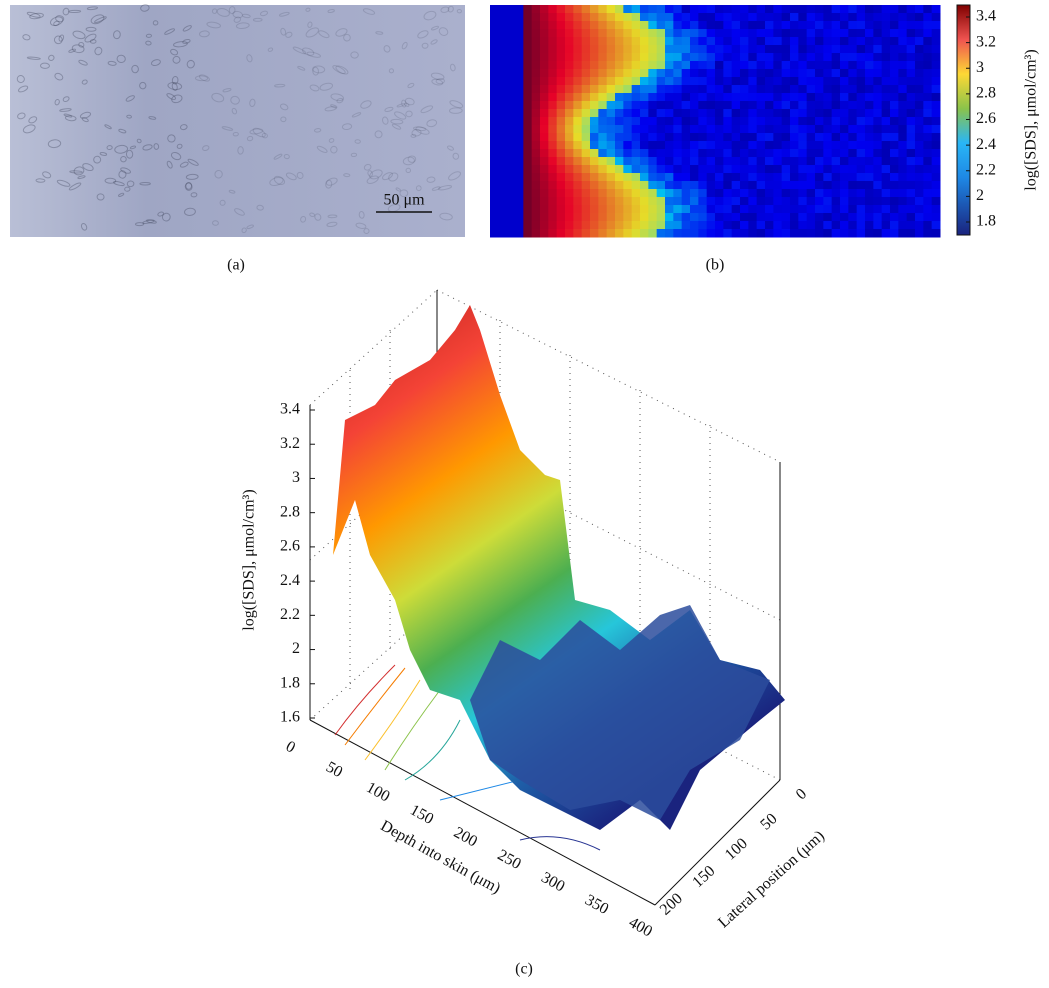 The width and height of the screenshot is (1049, 988). Describe the element at coordinates (981, 119) in the screenshot. I see `colorbar-ticks: 1.822.22.42.62.833.23.4` at that location.